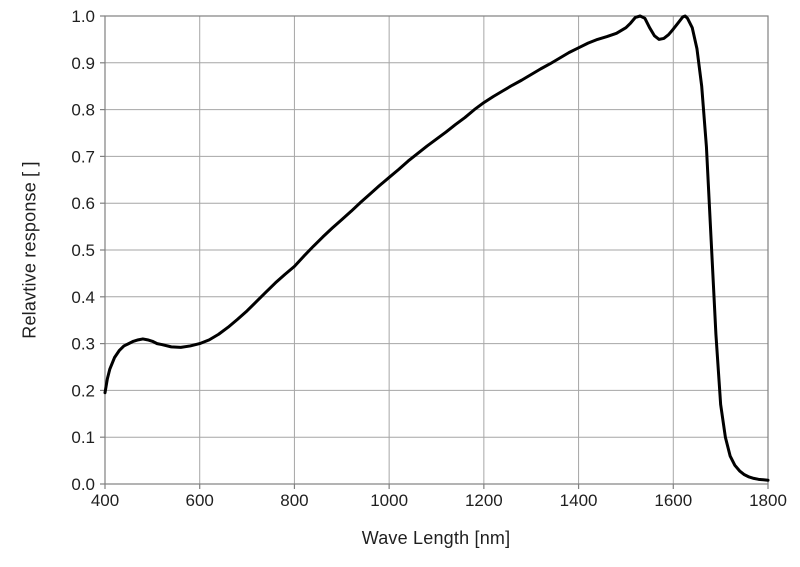  What do you see at coordinates (83, 297) in the screenshot?
I see `y-tick-label: 0.4` at bounding box center [83, 297].